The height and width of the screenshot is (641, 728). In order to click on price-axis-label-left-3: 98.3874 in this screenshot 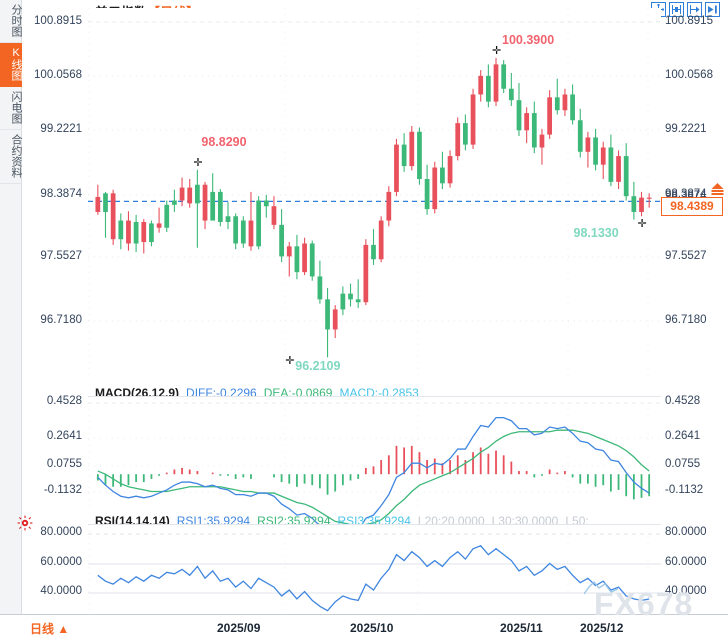, I will do `click(61, 194)`.